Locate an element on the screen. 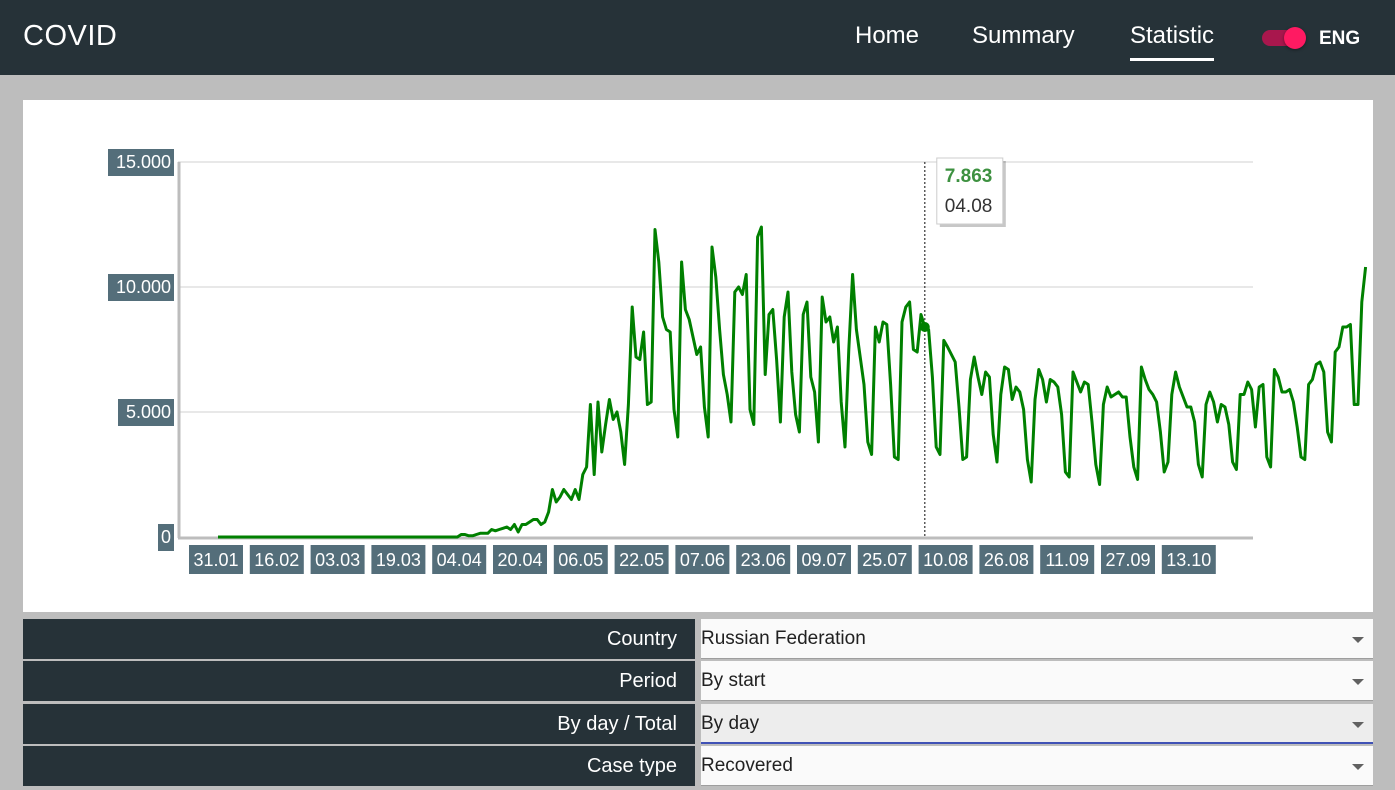  hover-point is located at coordinates (924, 327).